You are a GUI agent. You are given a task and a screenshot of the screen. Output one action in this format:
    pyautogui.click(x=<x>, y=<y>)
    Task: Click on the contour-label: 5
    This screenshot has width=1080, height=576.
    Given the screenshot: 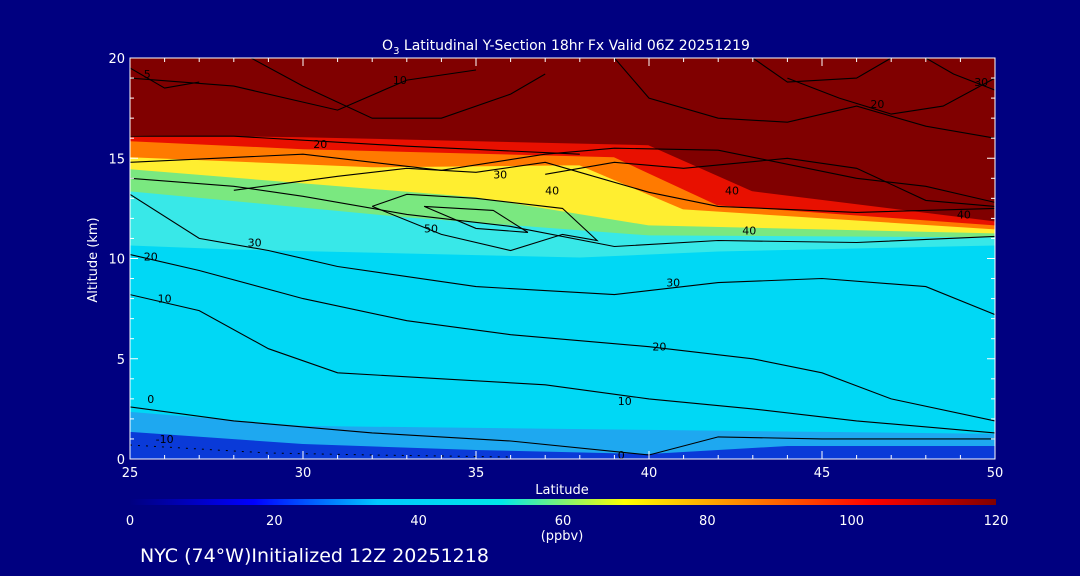 What is the action you would take?
    pyautogui.click(x=147, y=74)
    